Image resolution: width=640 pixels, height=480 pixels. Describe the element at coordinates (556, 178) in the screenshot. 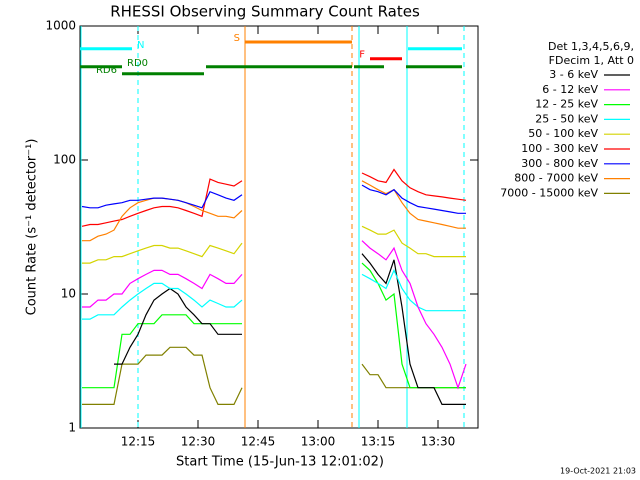

I see `legend-label: 800 - 7000 keV` at that location.